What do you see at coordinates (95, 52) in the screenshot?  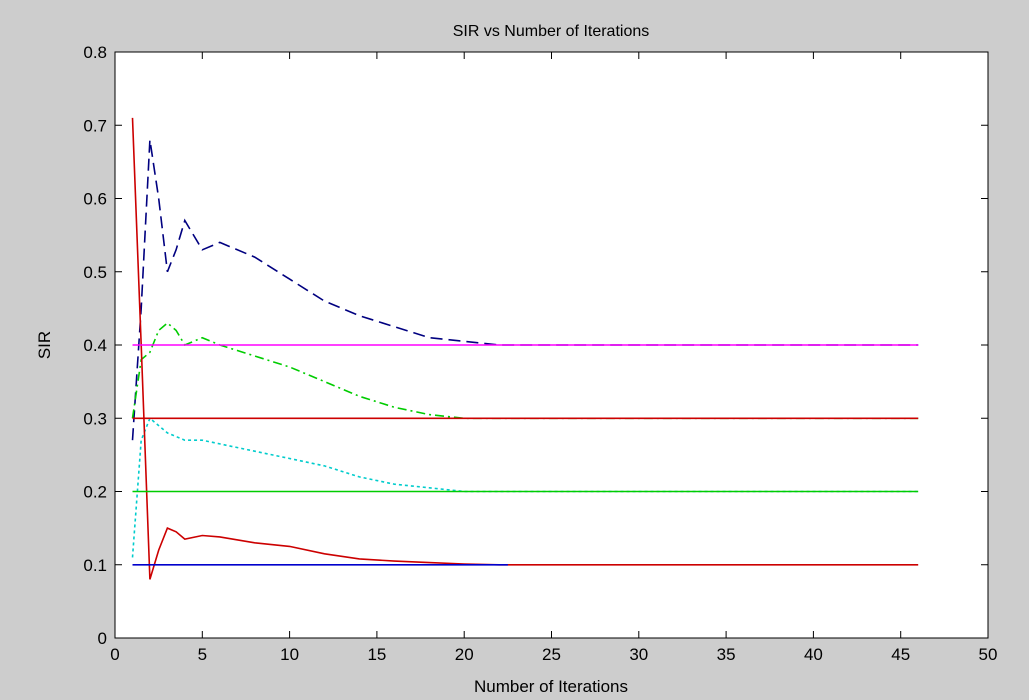 I see `y-tick-label: 0.8` at bounding box center [95, 52].